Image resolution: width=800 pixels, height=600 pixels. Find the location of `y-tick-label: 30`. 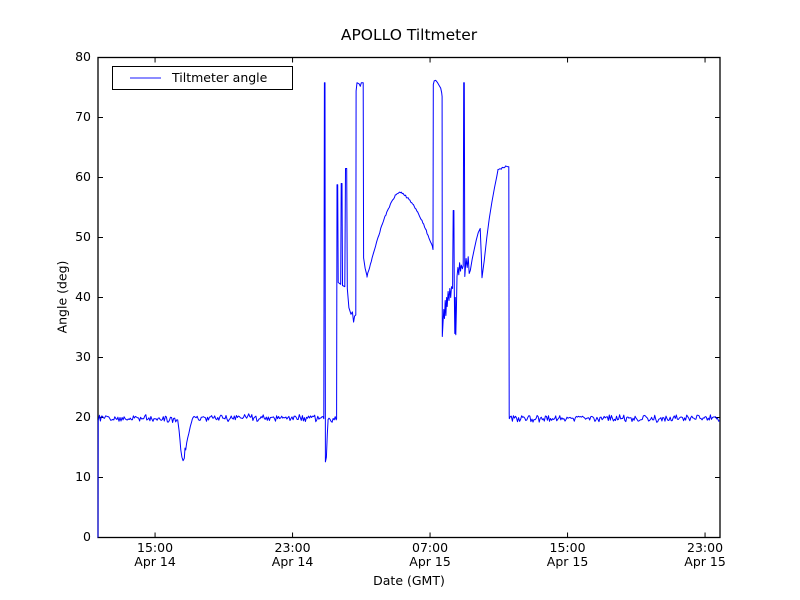

y-tick-label: 30 is located at coordinates (83, 356).